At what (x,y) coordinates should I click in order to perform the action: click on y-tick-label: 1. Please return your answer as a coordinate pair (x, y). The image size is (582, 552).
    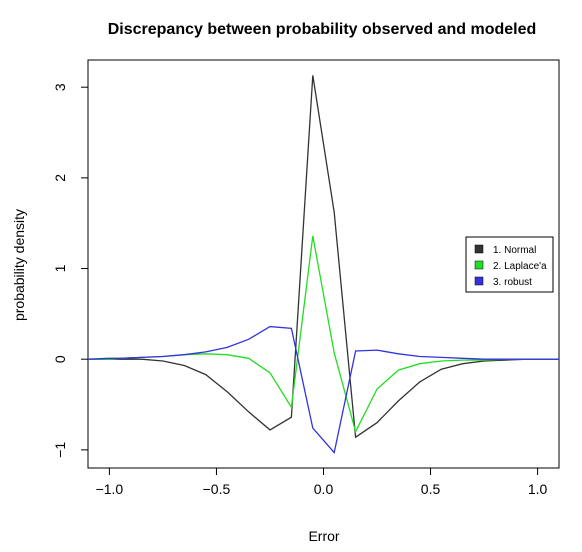
    Looking at the image, I should click on (60, 268).